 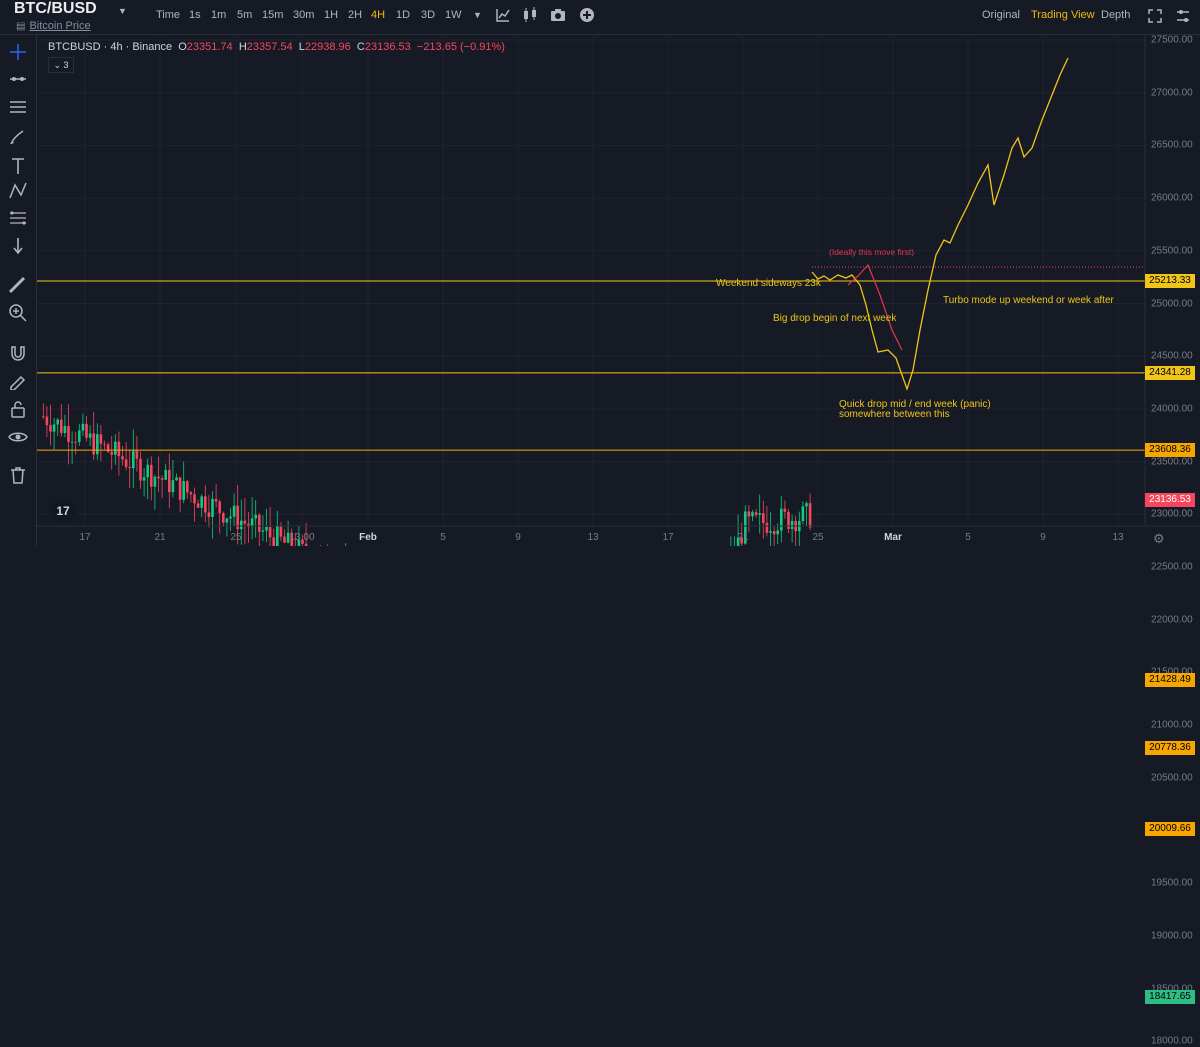 I want to click on interval-time: Time, so click(x=168, y=15).